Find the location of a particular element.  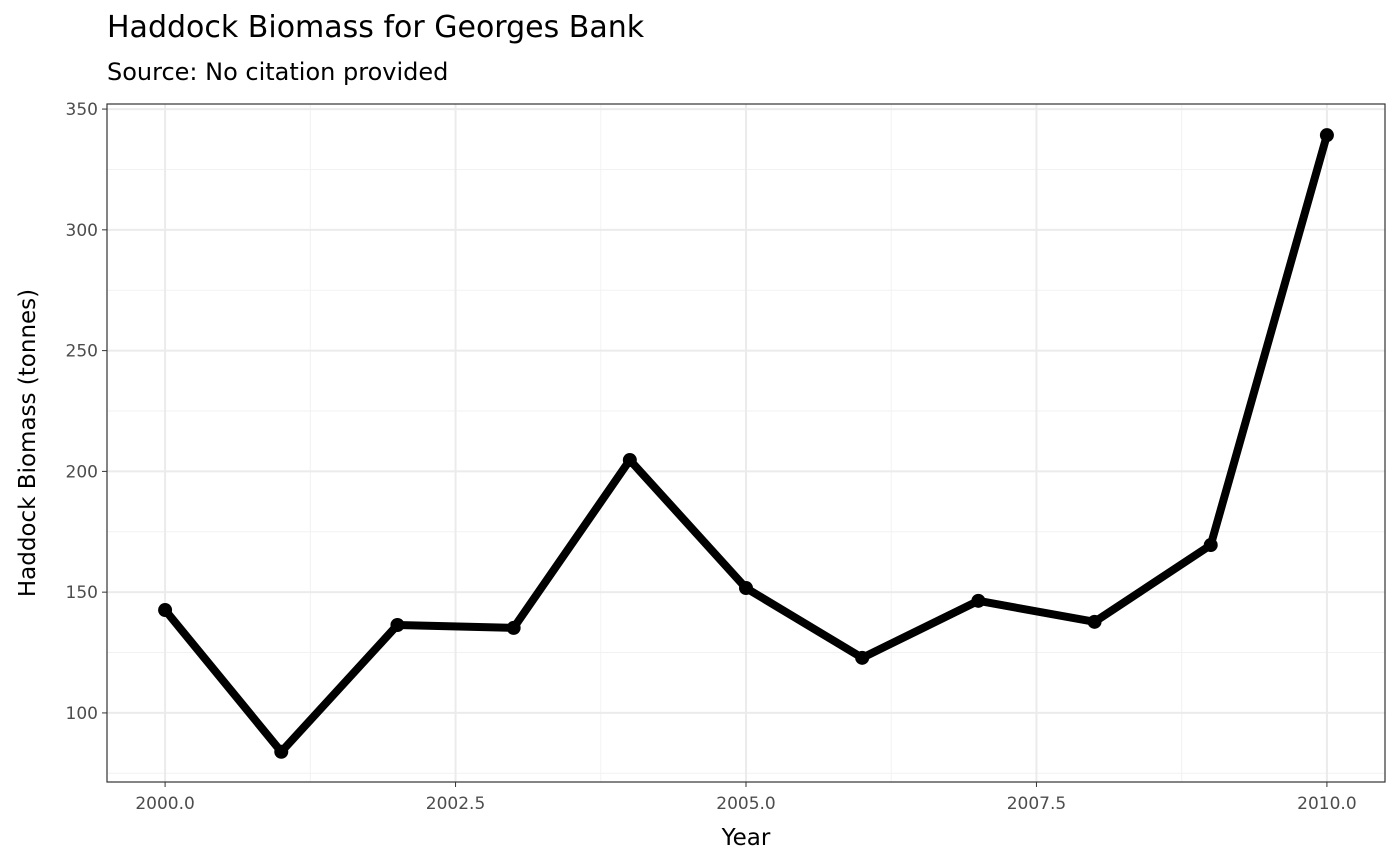

chart-title: Haddock Biomass for Georges Bank is located at coordinates (376, 27).